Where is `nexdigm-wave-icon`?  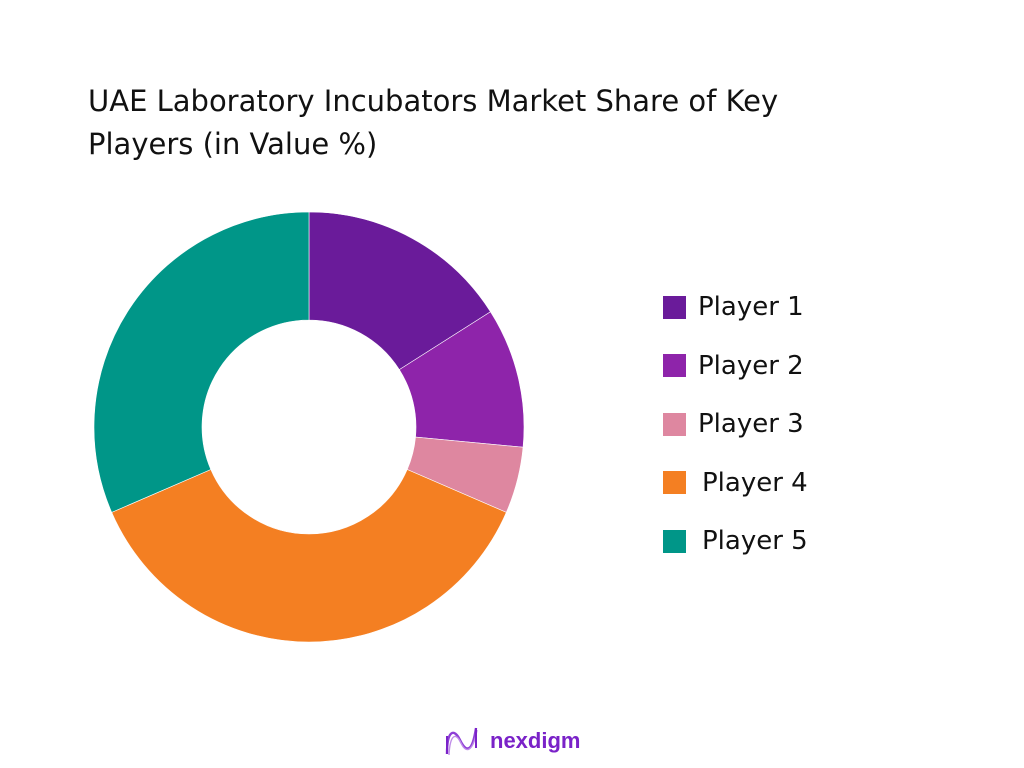 nexdigm-wave-icon is located at coordinates (461, 741).